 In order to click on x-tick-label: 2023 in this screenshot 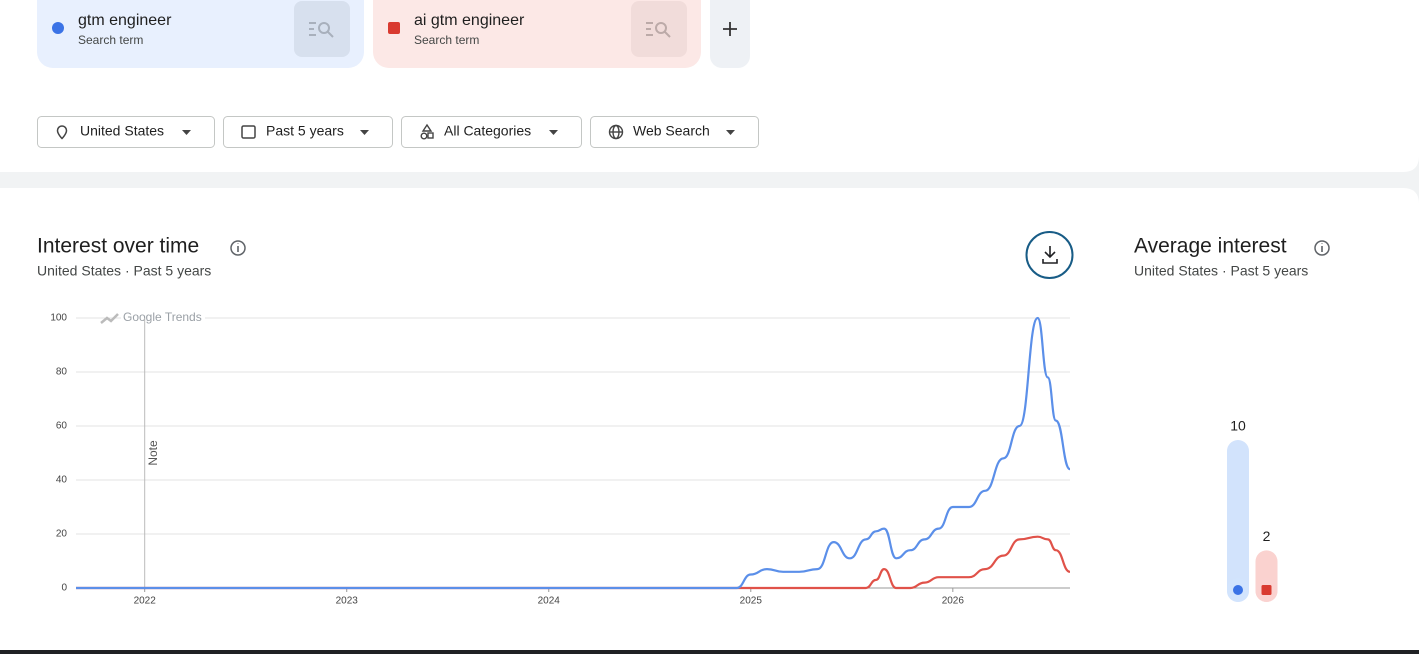, I will do `click(347, 601)`.